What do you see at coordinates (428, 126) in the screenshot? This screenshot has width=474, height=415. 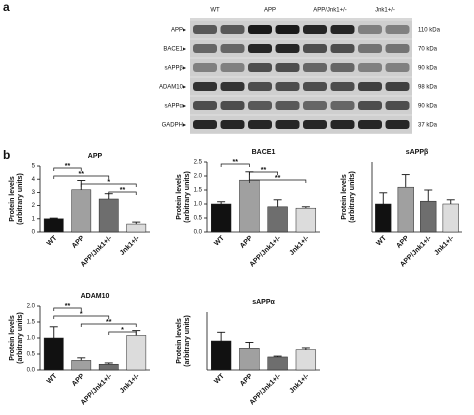 I see `blot-size-label: 37 kDa` at bounding box center [428, 126].